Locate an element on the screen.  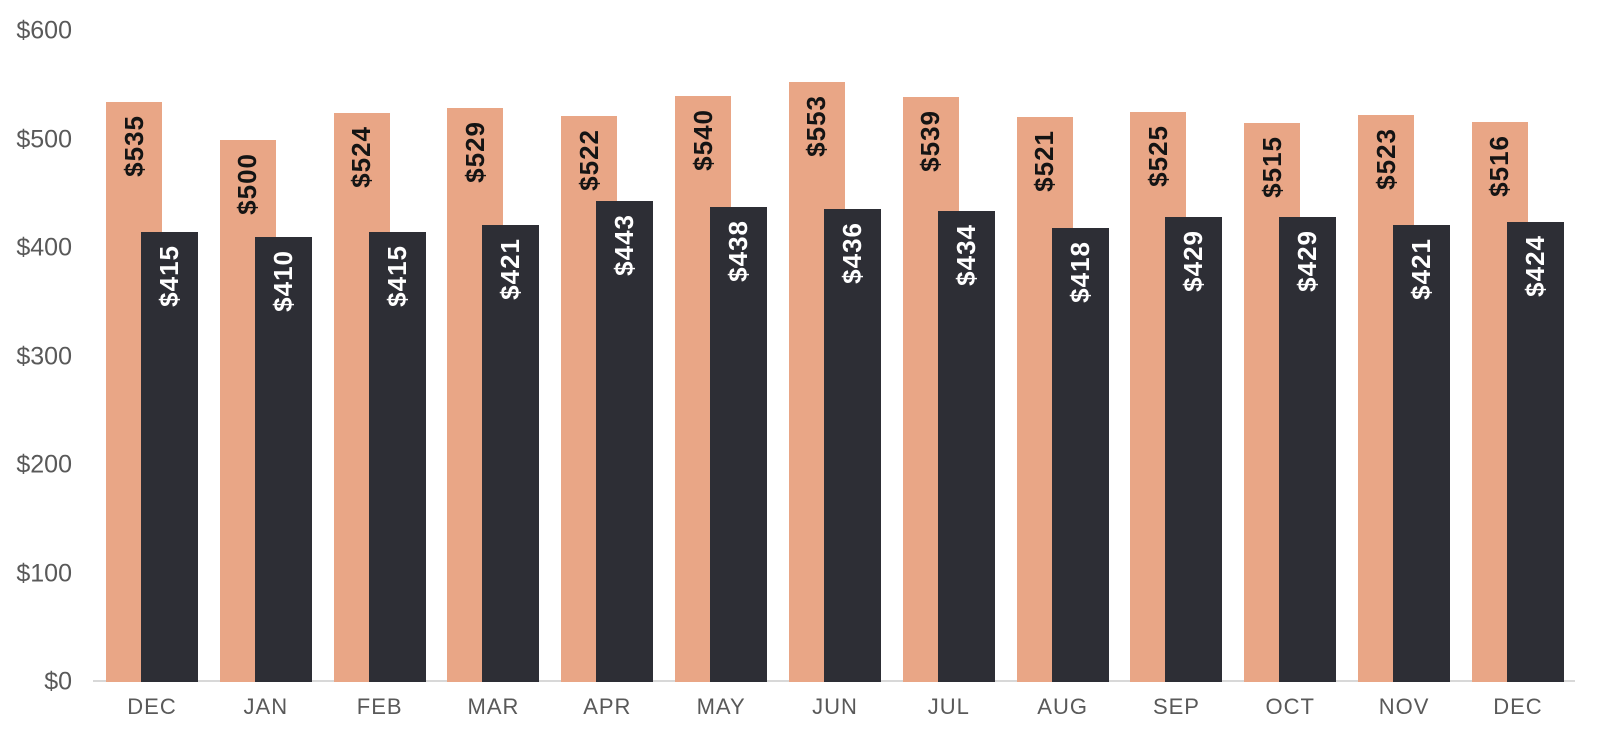
bar-value-label: $553 is located at coordinates (816, 126).